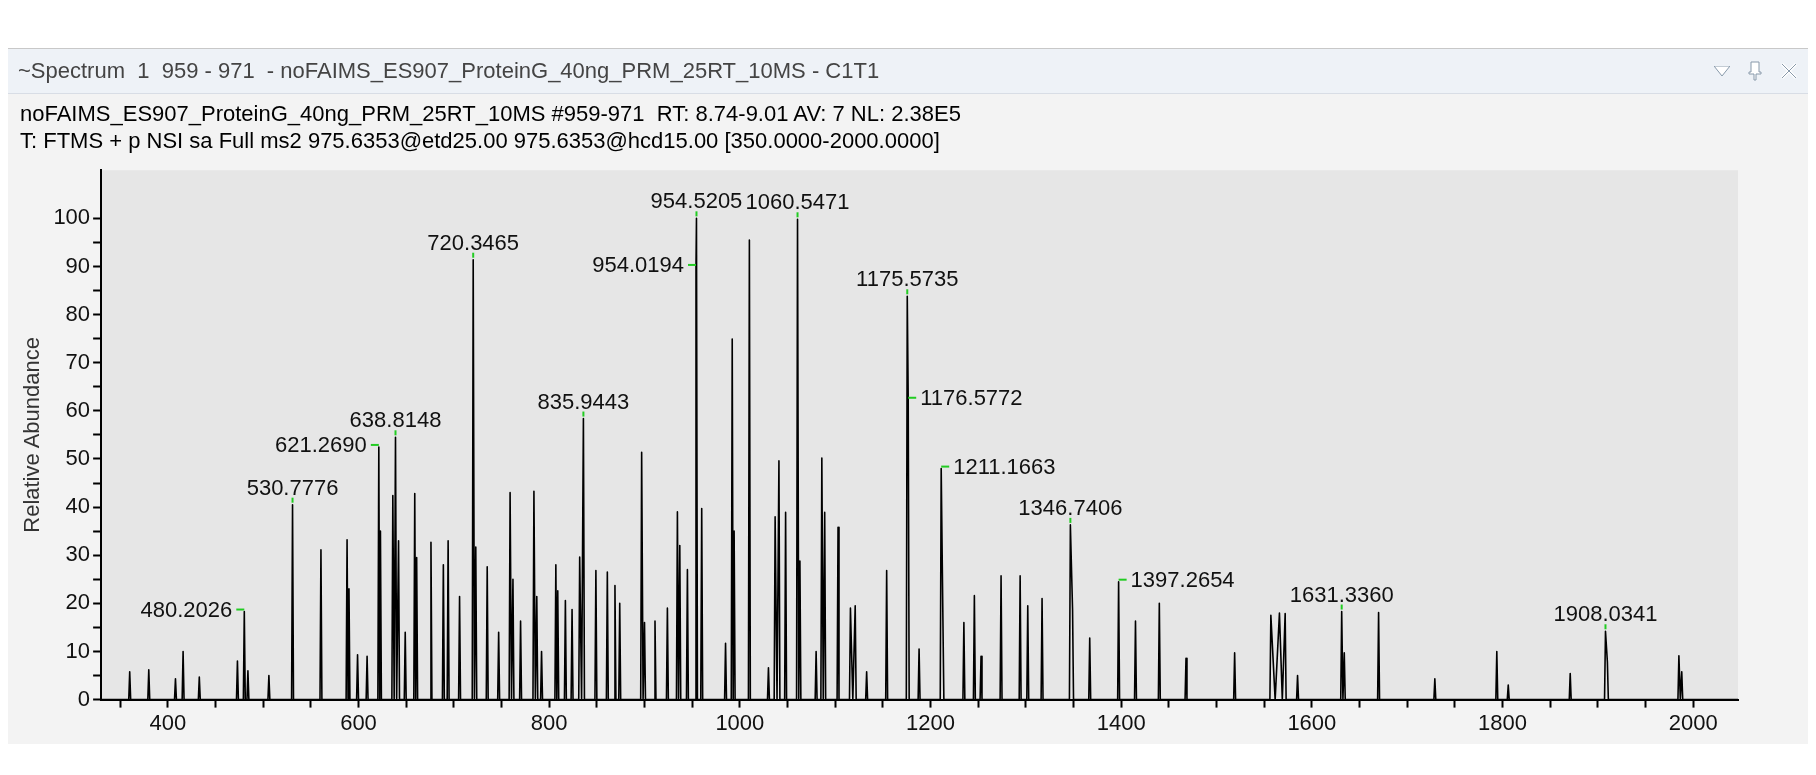 Image resolution: width=1816 pixels, height=775 pixels. I want to click on annotation: 720.3465, so click(473, 242).